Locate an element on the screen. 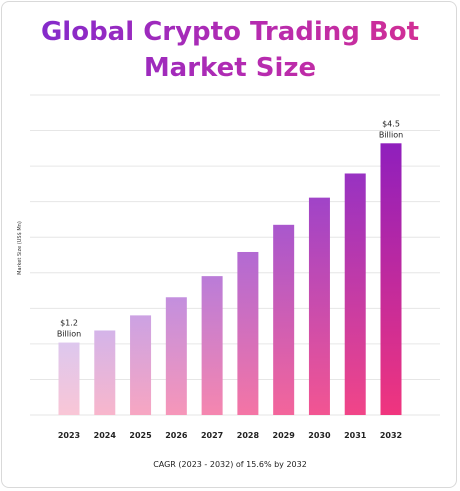 This screenshot has width=460, height=491. x-tick-label: 2026 is located at coordinates (176, 435).